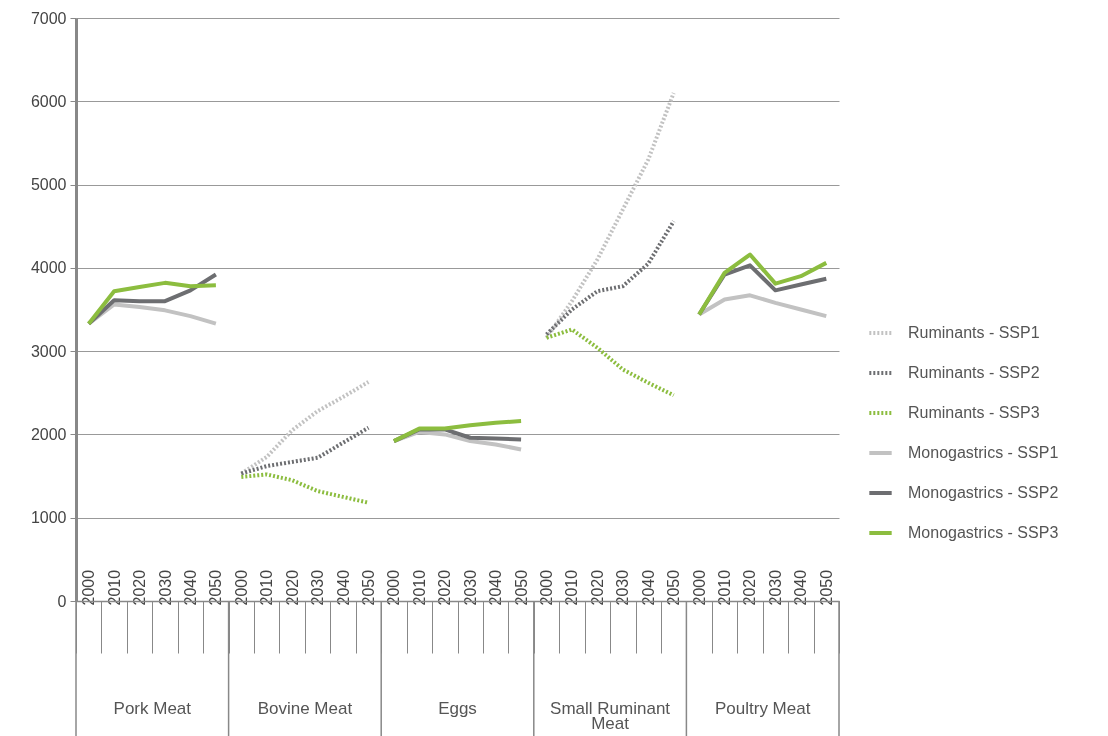 The height and width of the screenshot is (736, 1108). Describe the element at coordinates (762, 708) in the screenshot. I see `text: Poultry Meat` at that location.